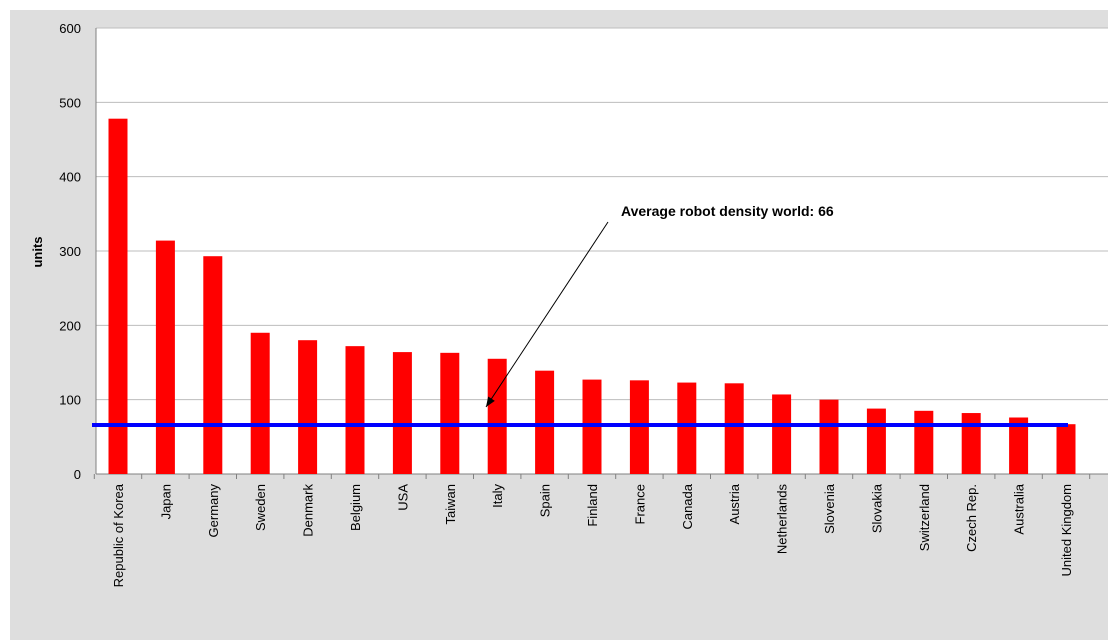 The image size is (1112, 643). I want to click on category-label: Sweden, so click(260, 507).